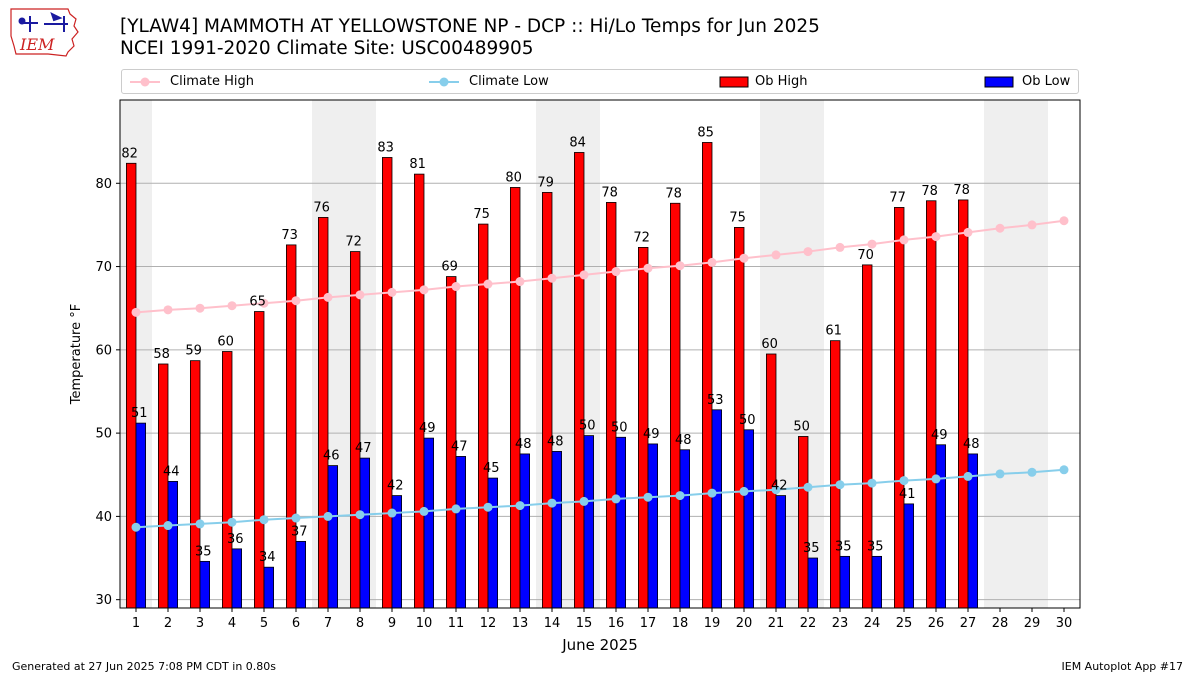  I want to click on ob-high-bar-label: 83, so click(385, 147).